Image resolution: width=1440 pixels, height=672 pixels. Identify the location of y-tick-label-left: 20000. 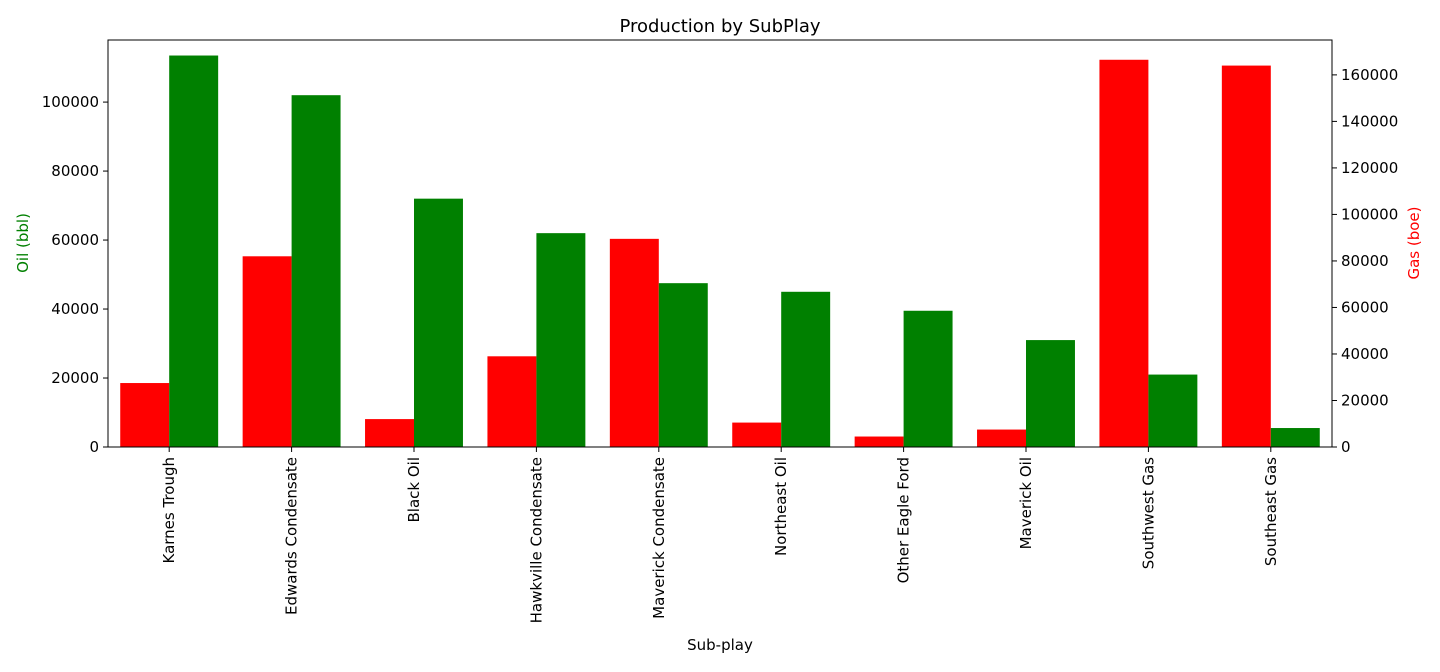
(75, 378).